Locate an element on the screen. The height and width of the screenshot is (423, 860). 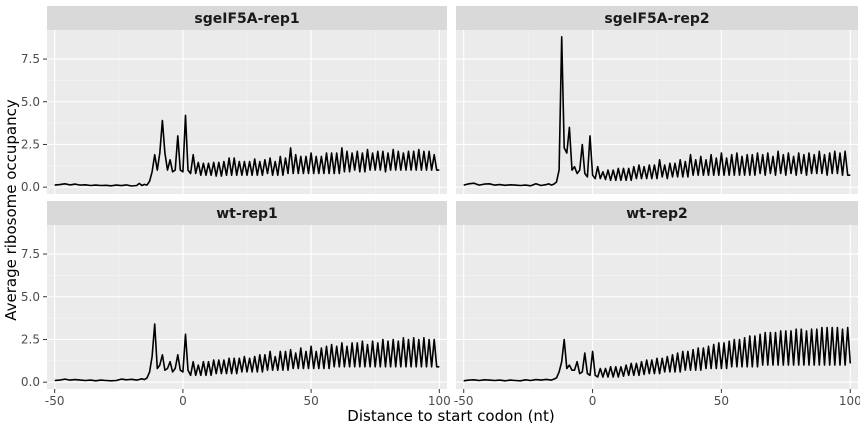
facet-label: sgeIF5A-rep2 is located at coordinates (656, 19).